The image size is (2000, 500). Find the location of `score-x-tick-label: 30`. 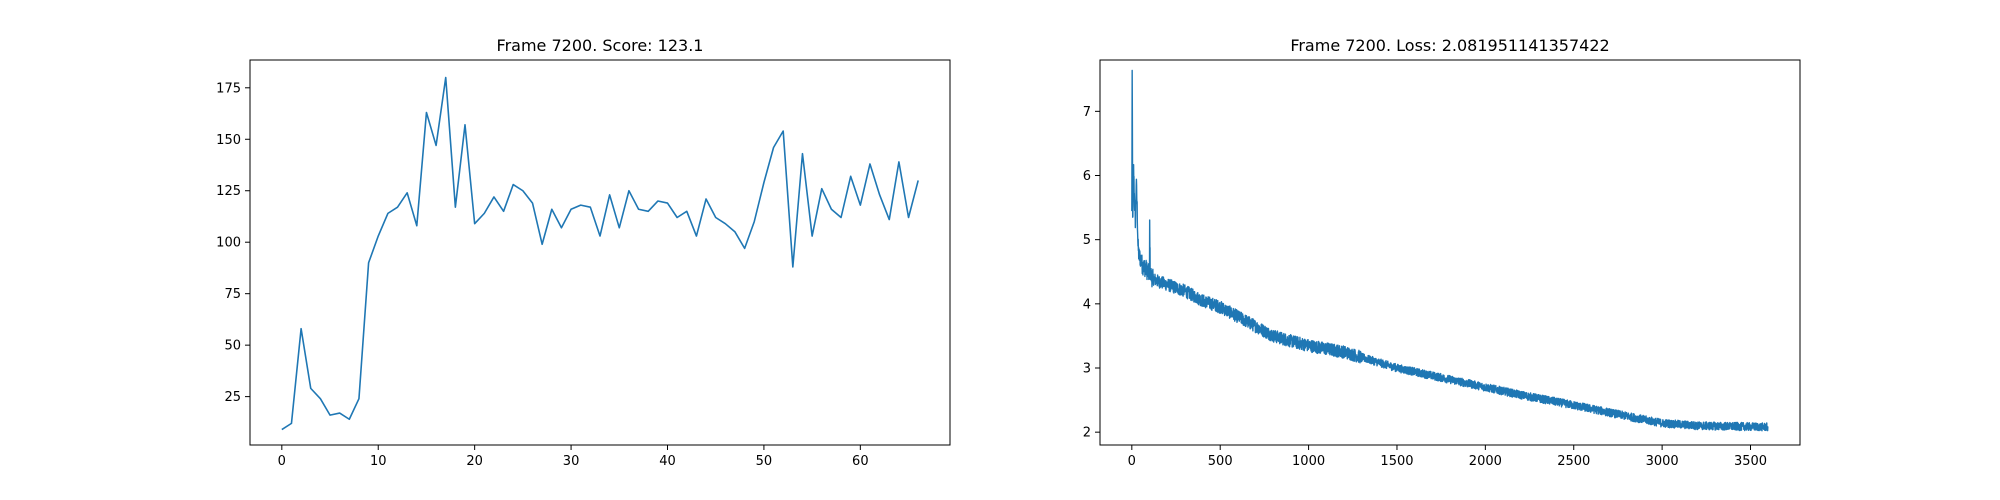

score-x-tick-label: 30 is located at coordinates (571, 461).